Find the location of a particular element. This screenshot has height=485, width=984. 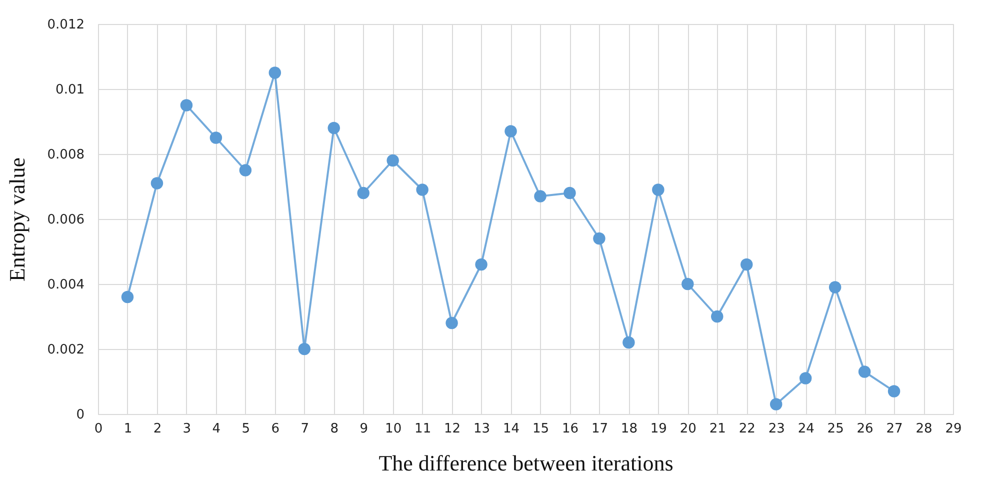

x-tick-label: 17 is located at coordinates (599, 429).